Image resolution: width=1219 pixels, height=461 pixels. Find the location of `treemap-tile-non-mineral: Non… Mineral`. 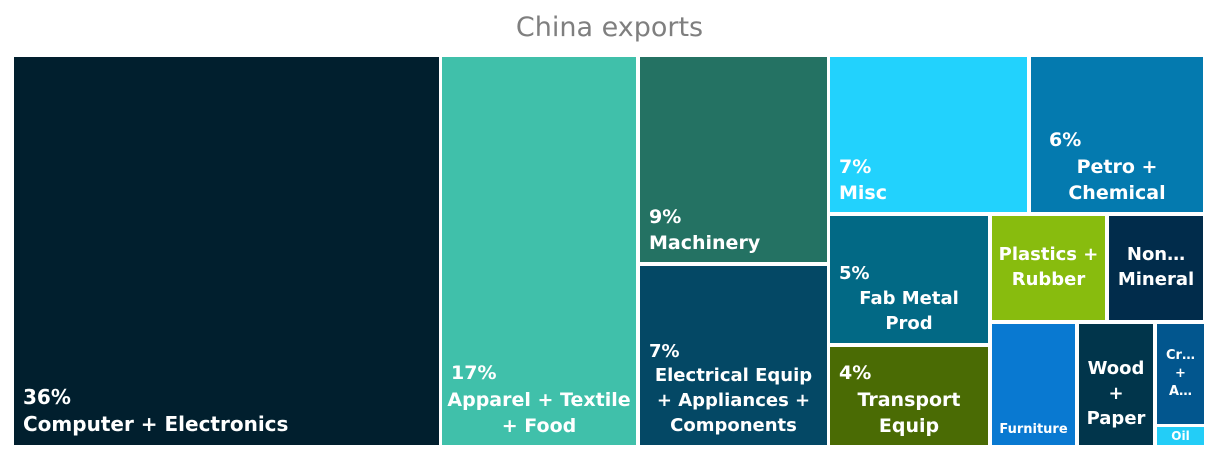

treemap-tile-non-mineral: Non… Mineral is located at coordinates (1156, 268).